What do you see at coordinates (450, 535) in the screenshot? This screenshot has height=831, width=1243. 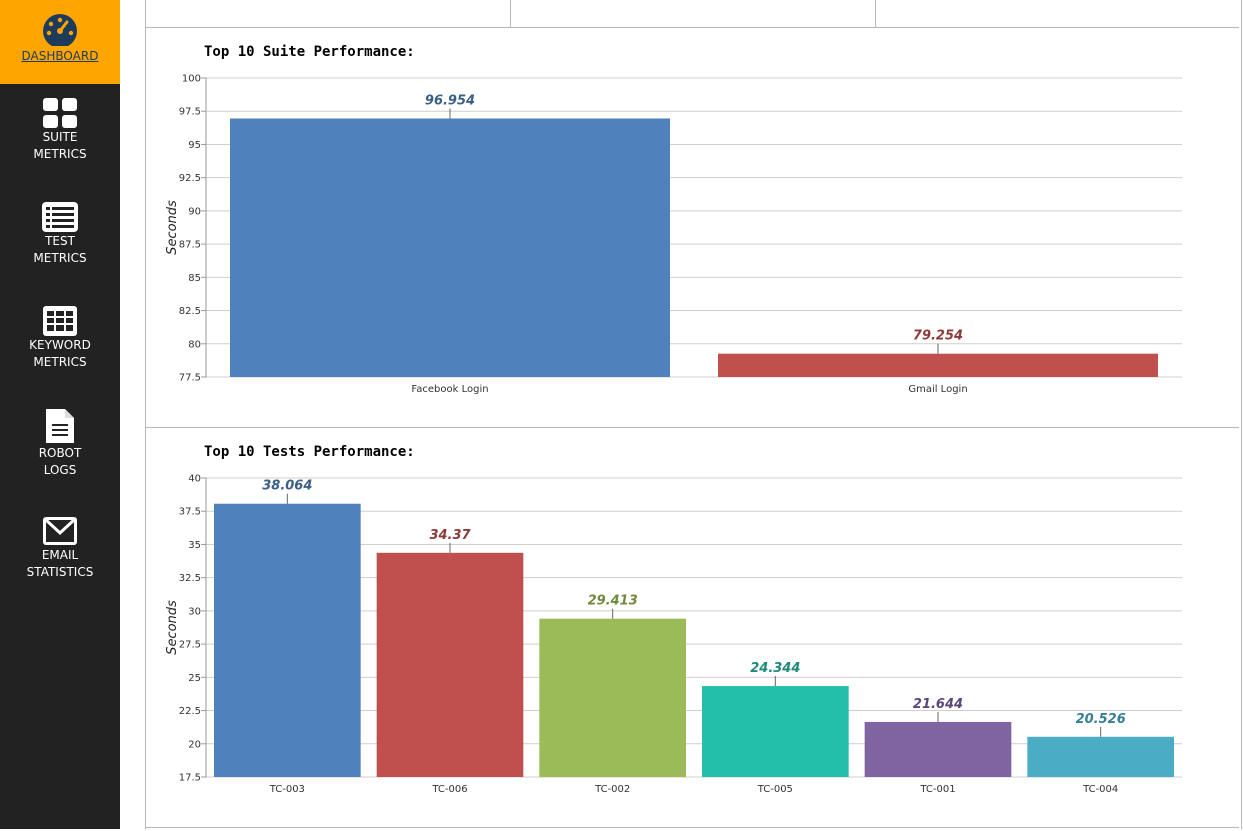 I see `data-label: 34.37` at bounding box center [450, 535].